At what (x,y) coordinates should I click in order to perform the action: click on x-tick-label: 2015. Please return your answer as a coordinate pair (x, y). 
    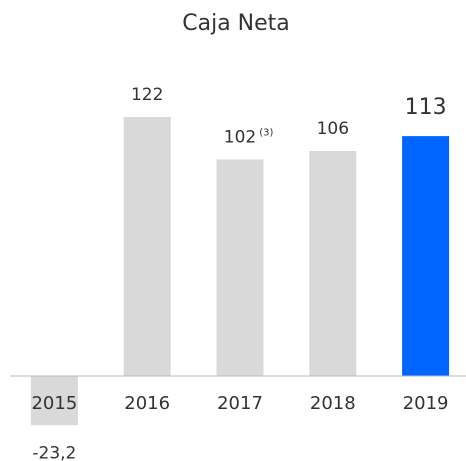
    Looking at the image, I should click on (54, 403).